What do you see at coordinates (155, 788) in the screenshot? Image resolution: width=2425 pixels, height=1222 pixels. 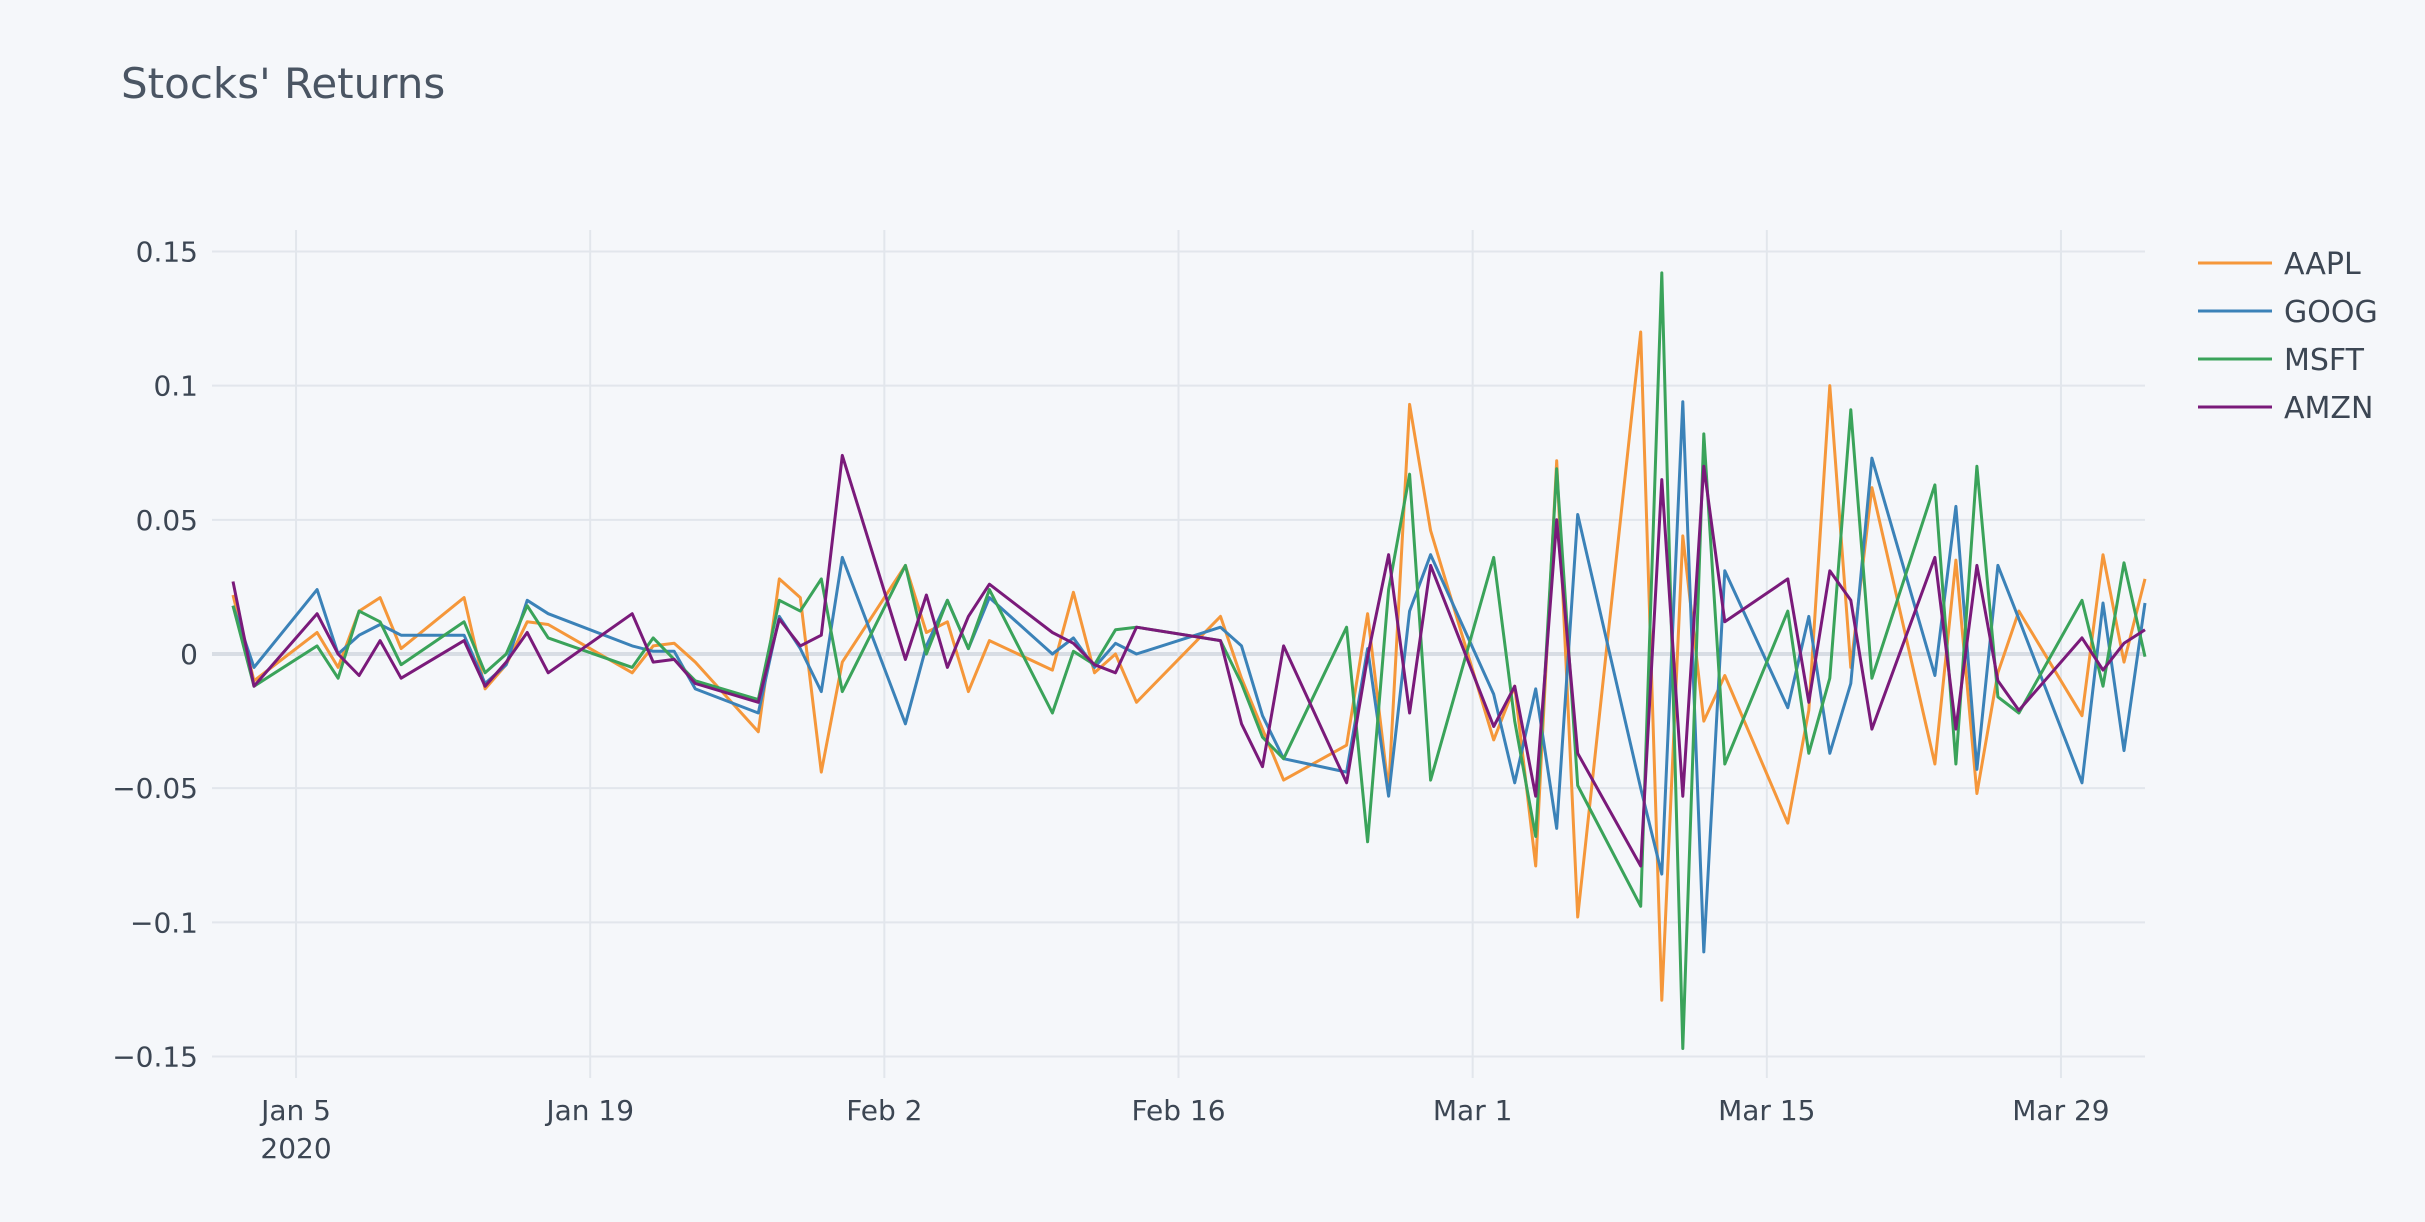 I see `y-tick-label: −0.05` at bounding box center [155, 788].